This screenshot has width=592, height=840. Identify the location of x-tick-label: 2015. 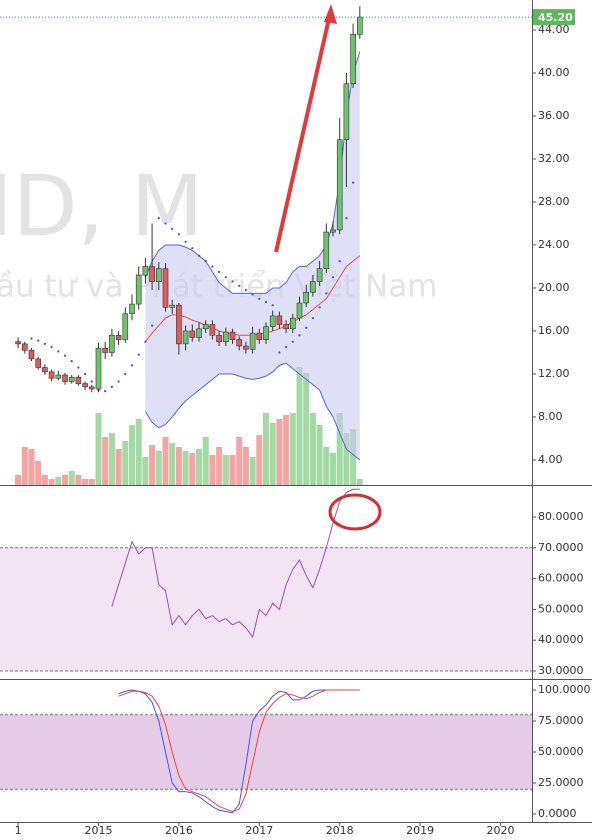
(98, 830).